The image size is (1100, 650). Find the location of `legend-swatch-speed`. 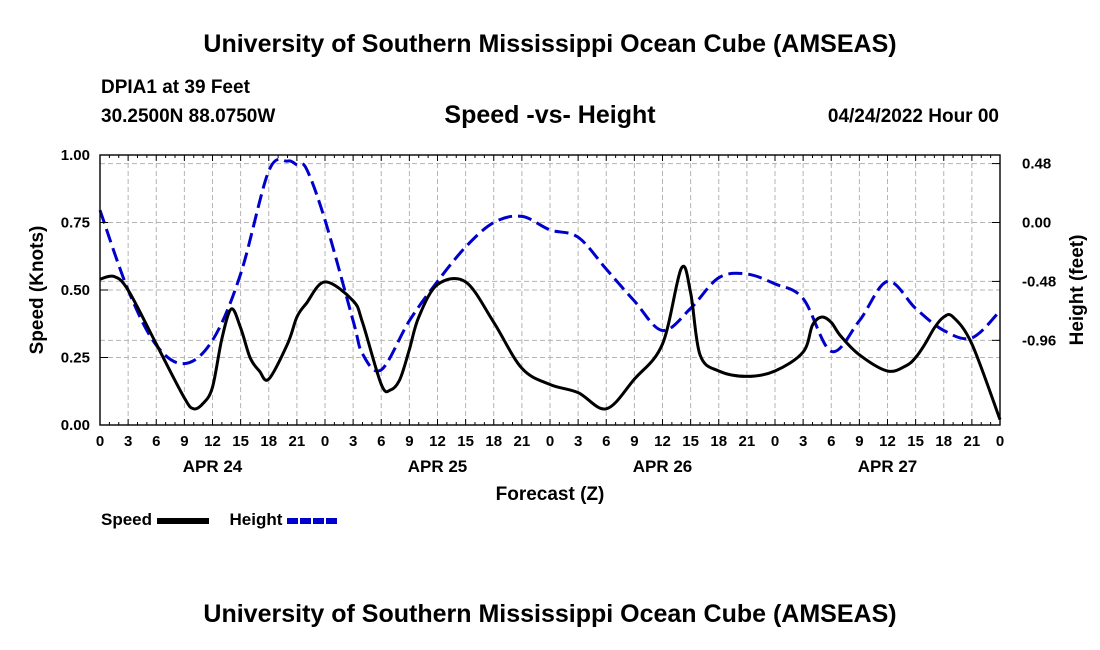

legend-swatch-speed is located at coordinates (182, 520).